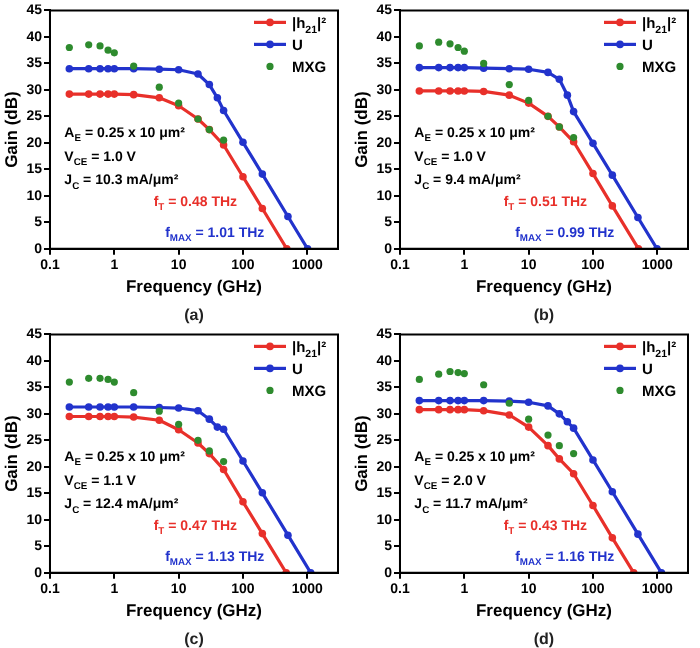 The image size is (700, 648). What do you see at coordinates (544, 315) in the screenshot?
I see `text: (b)` at bounding box center [544, 315].